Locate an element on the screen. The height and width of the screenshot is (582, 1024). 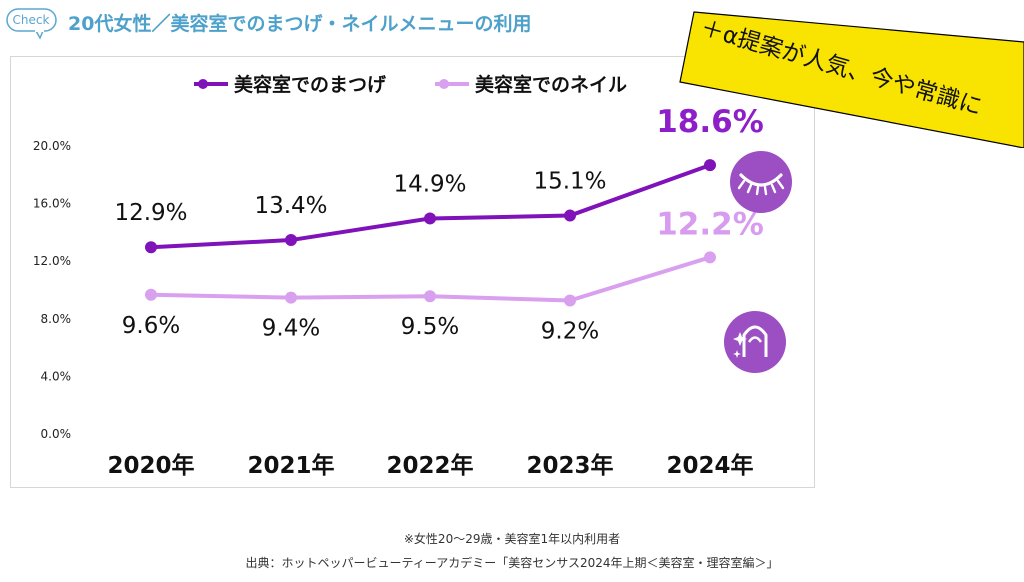
data-label: 12.2% is located at coordinates (710, 224).